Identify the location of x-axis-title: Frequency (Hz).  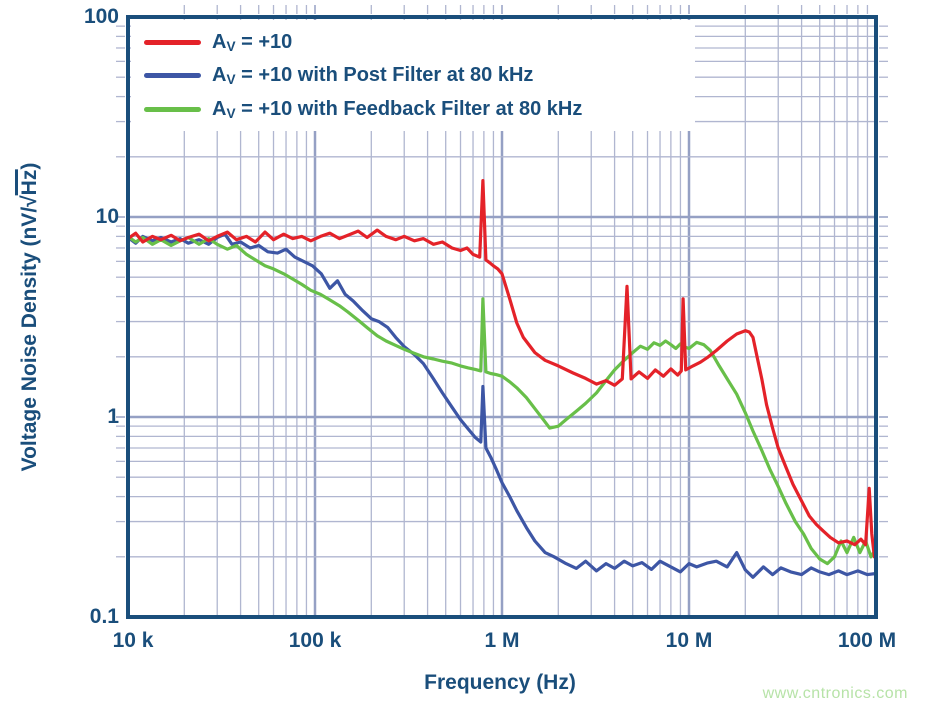
(500, 682).